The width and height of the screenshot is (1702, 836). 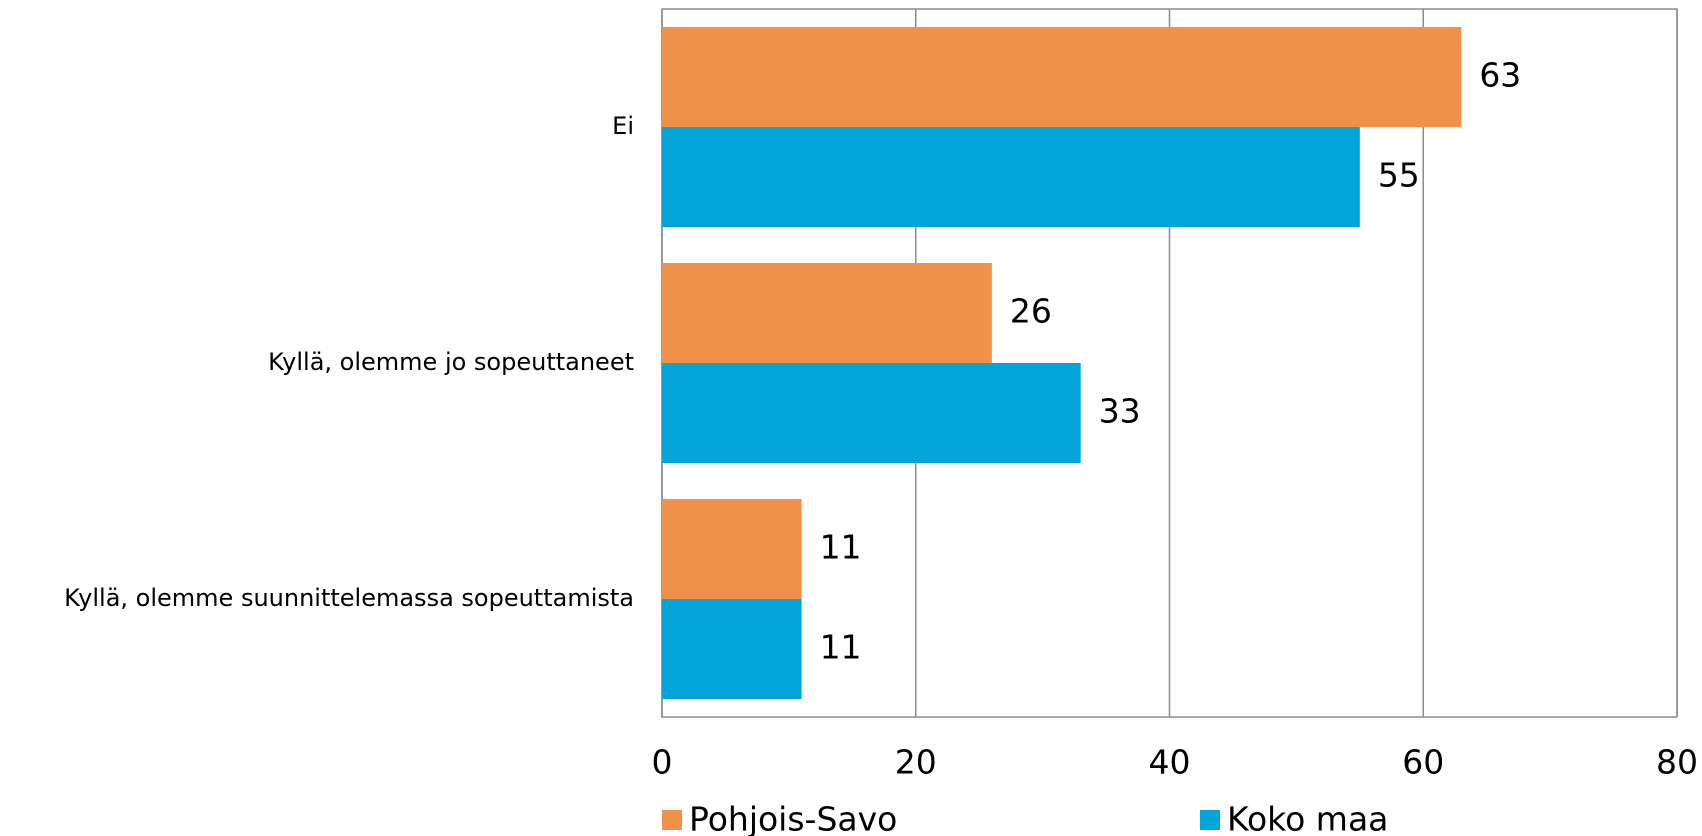 I want to click on x-tick-label: 80, so click(x=1677, y=762).